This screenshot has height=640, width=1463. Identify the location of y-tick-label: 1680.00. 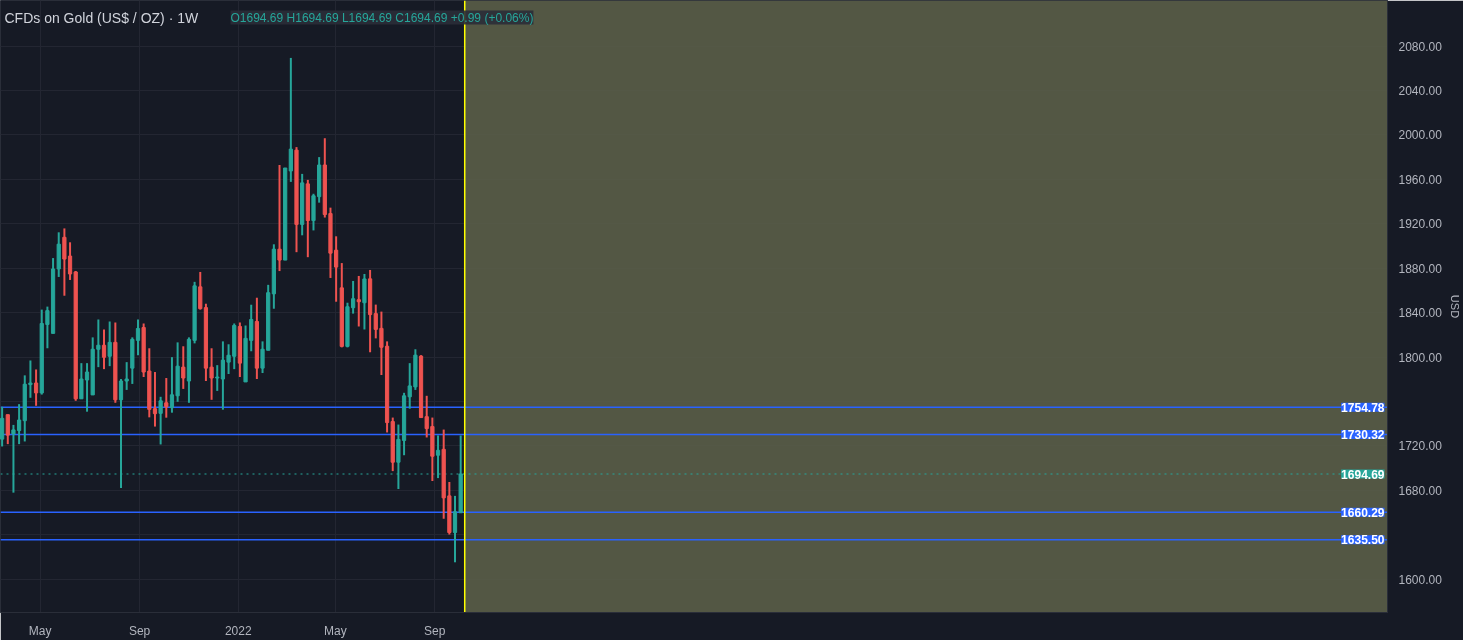
(1420, 490).